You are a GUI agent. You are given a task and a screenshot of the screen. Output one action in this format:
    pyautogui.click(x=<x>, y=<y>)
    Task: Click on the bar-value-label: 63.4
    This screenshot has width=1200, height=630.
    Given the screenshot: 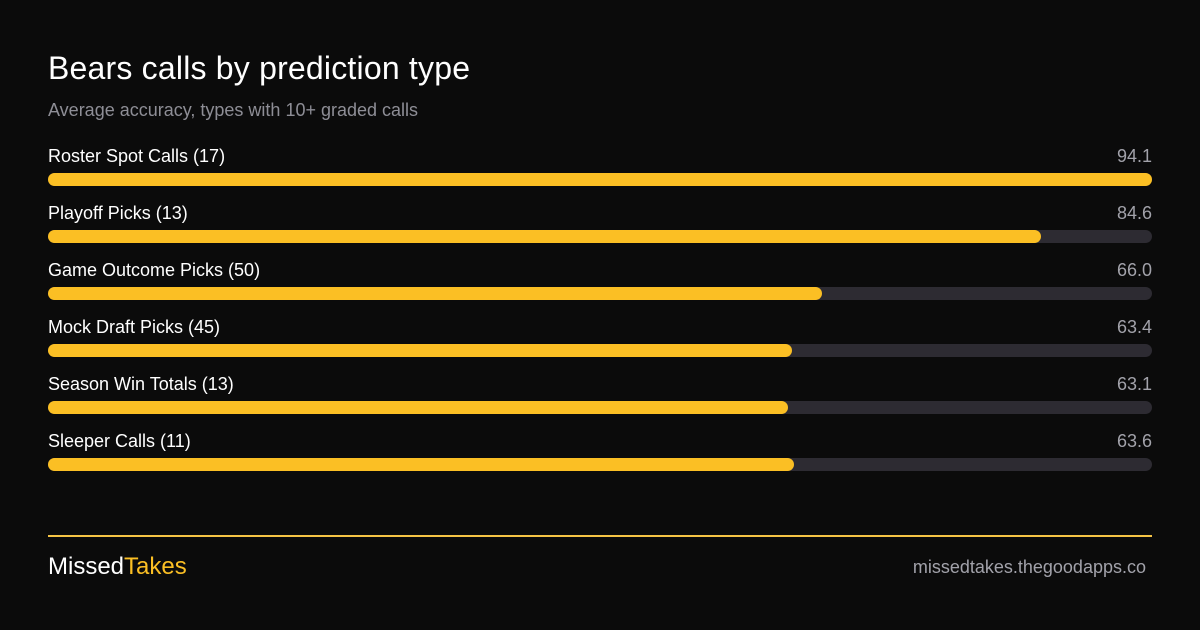 What is the action you would take?
    pyautogui.click(x=1134, y=327)
    